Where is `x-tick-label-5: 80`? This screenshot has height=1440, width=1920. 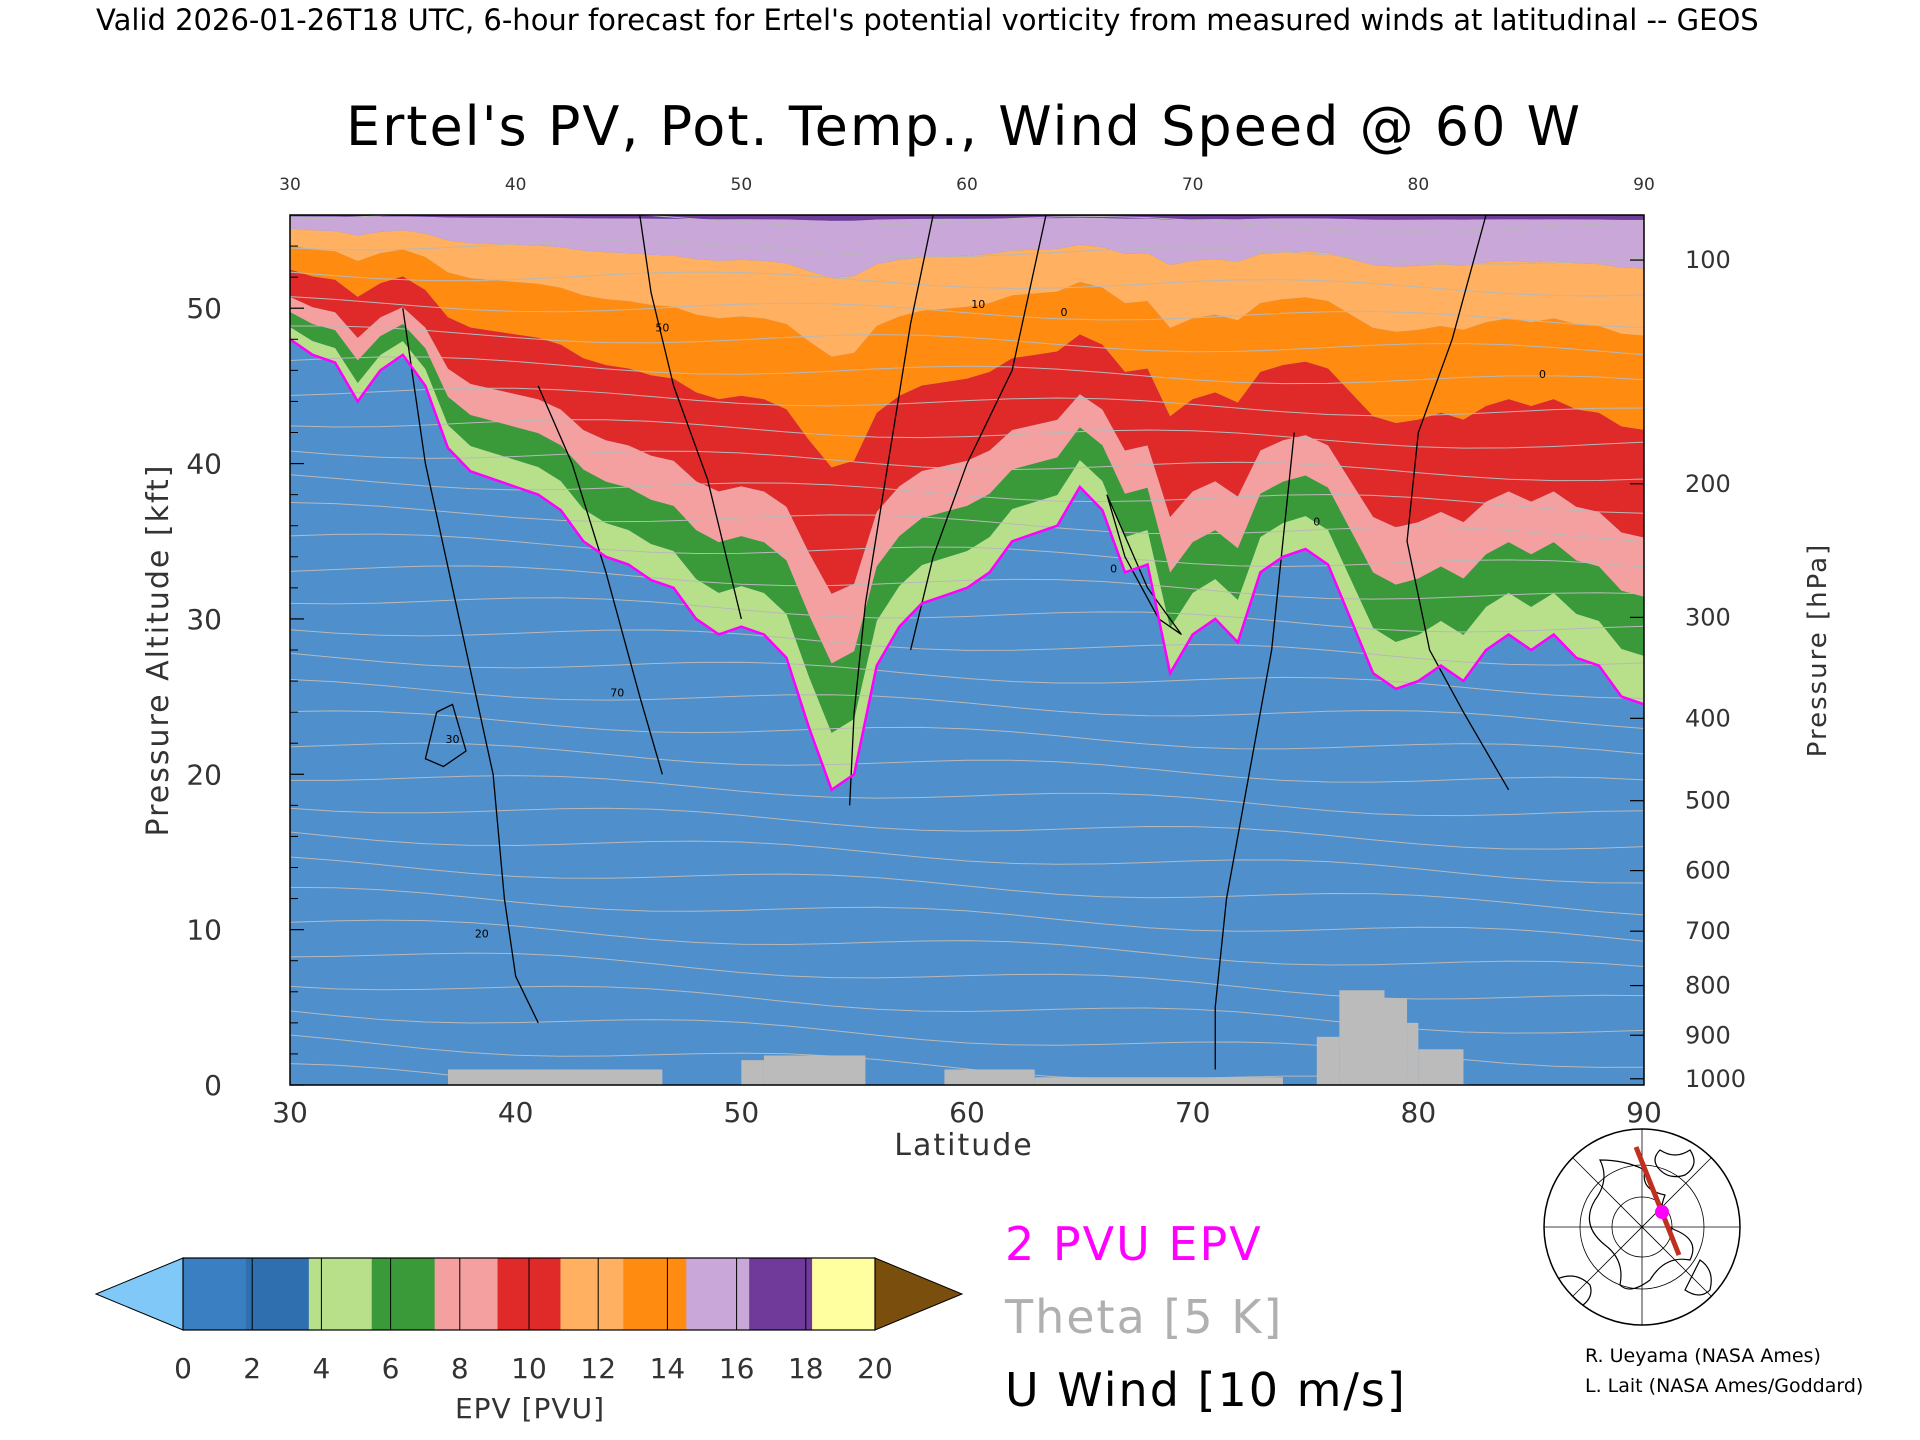
x-tick-label-5: 80 is located at coordinates (1419, 1112).